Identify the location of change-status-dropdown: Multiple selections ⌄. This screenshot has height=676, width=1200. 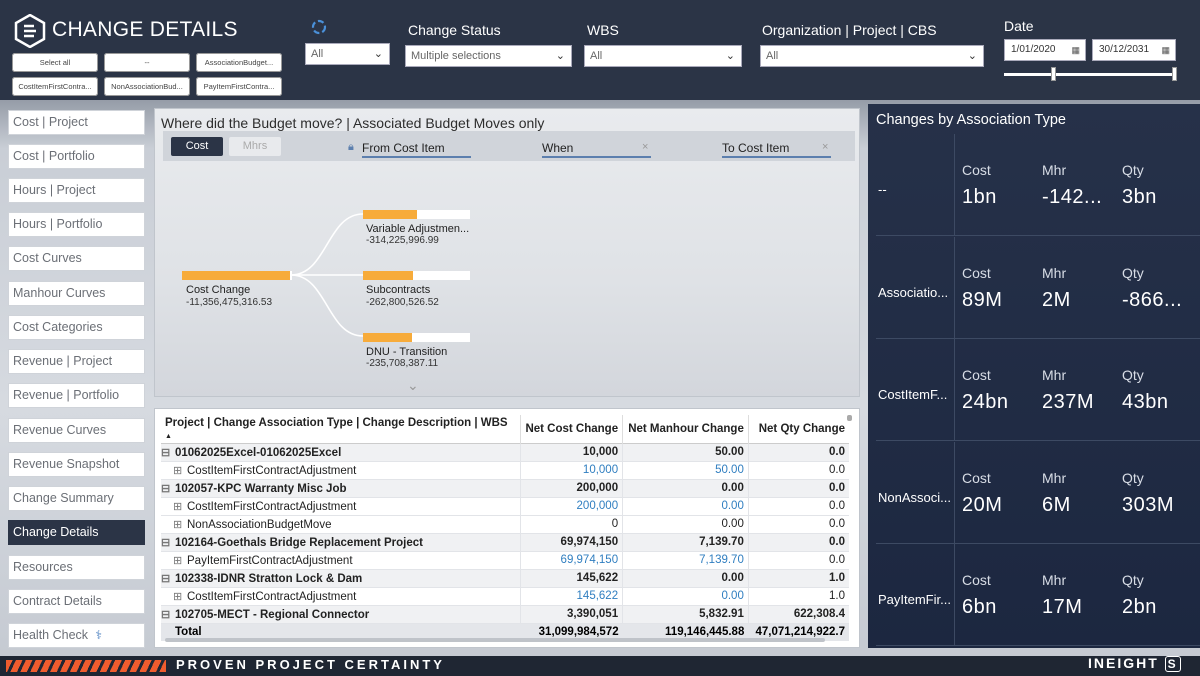
(488, 56).